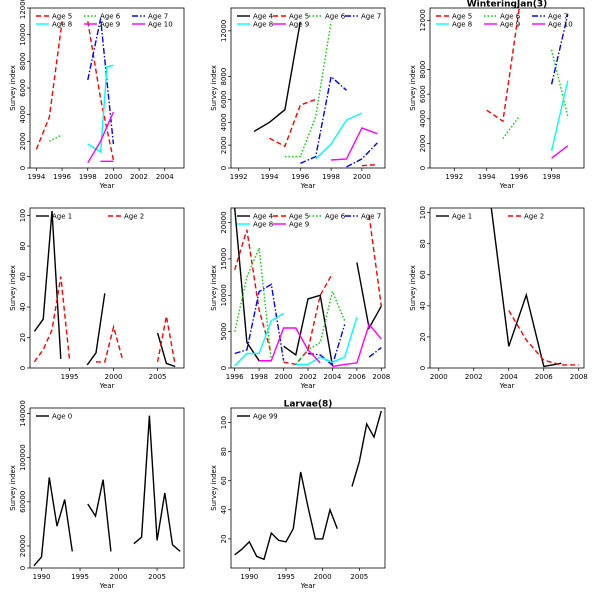  I want to click on y-tick-label: 8000, so click(23, 61).